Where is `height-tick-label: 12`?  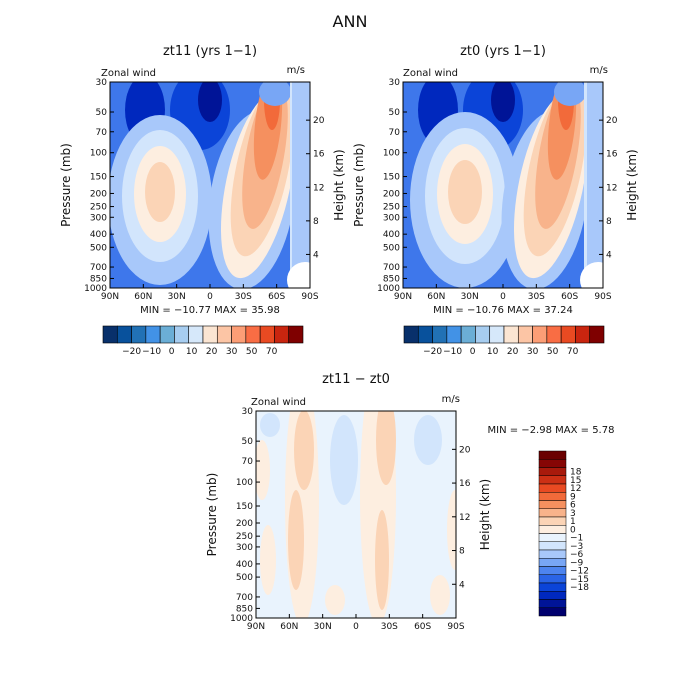
height-tick-label: 12 is located at coordinates (611, 188).